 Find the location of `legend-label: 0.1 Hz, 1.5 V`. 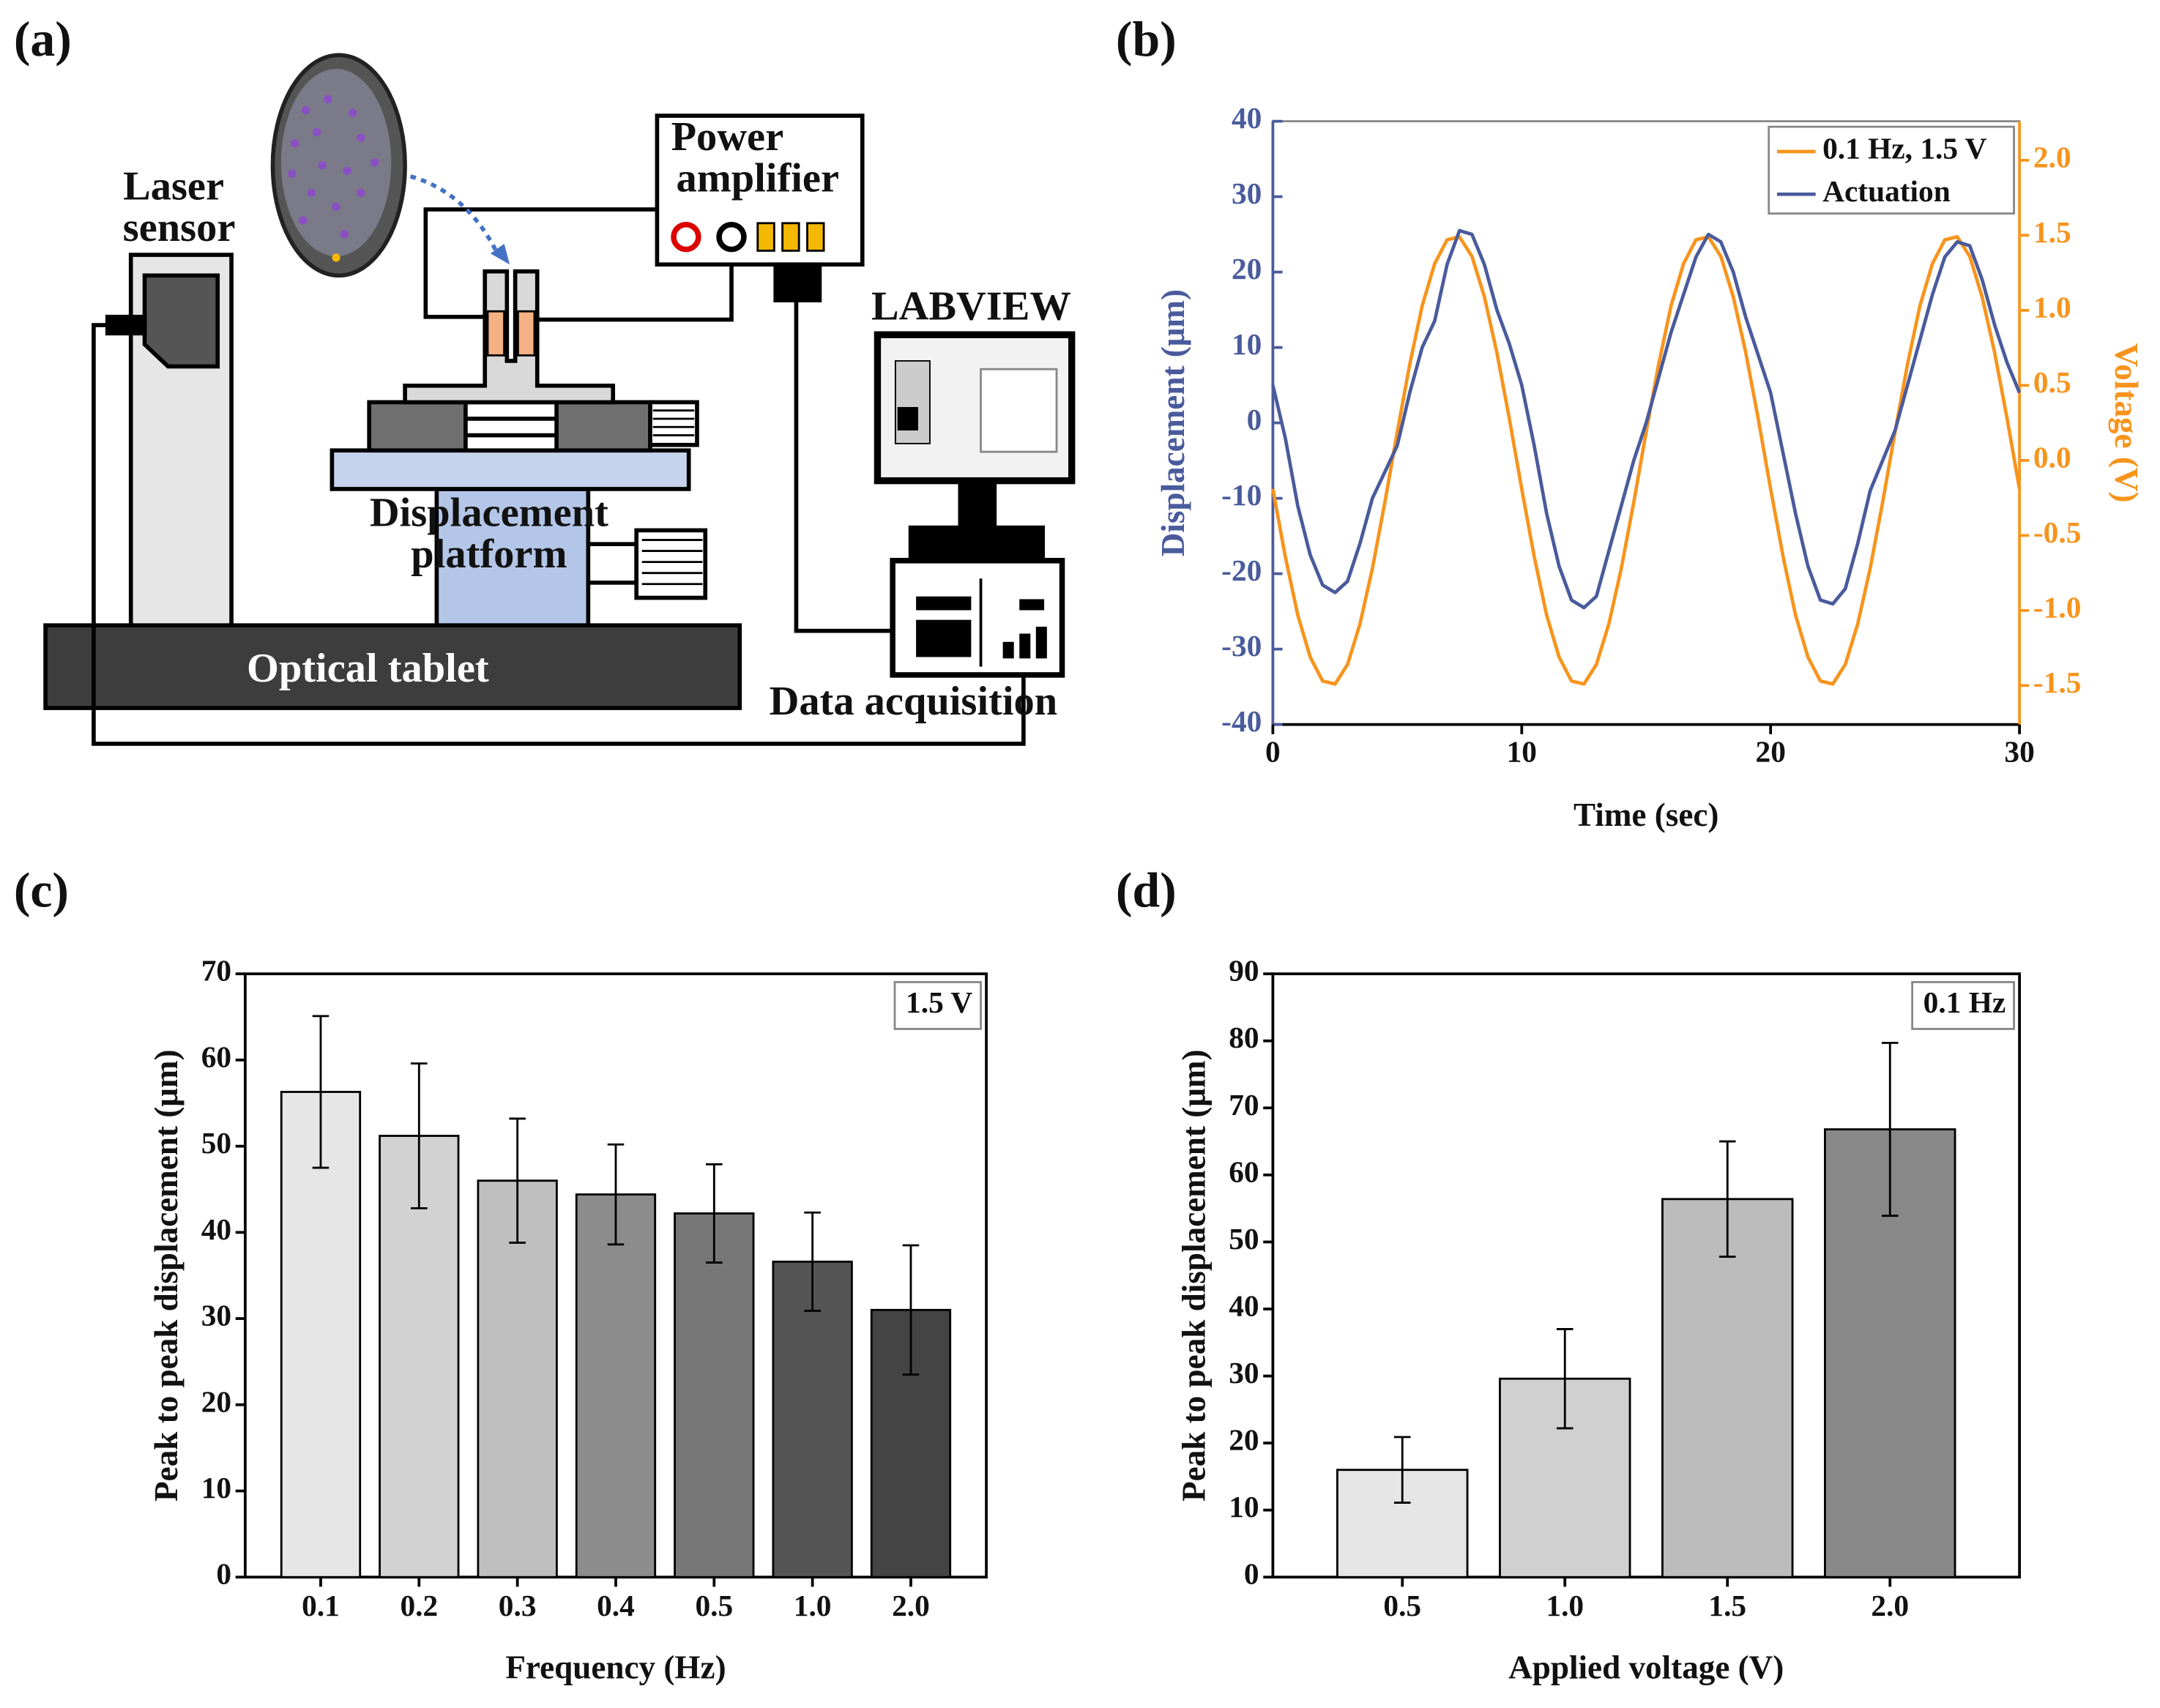

legend-label: 0.1 Hz, 1.5 V is located at coordinates (1904, 148).